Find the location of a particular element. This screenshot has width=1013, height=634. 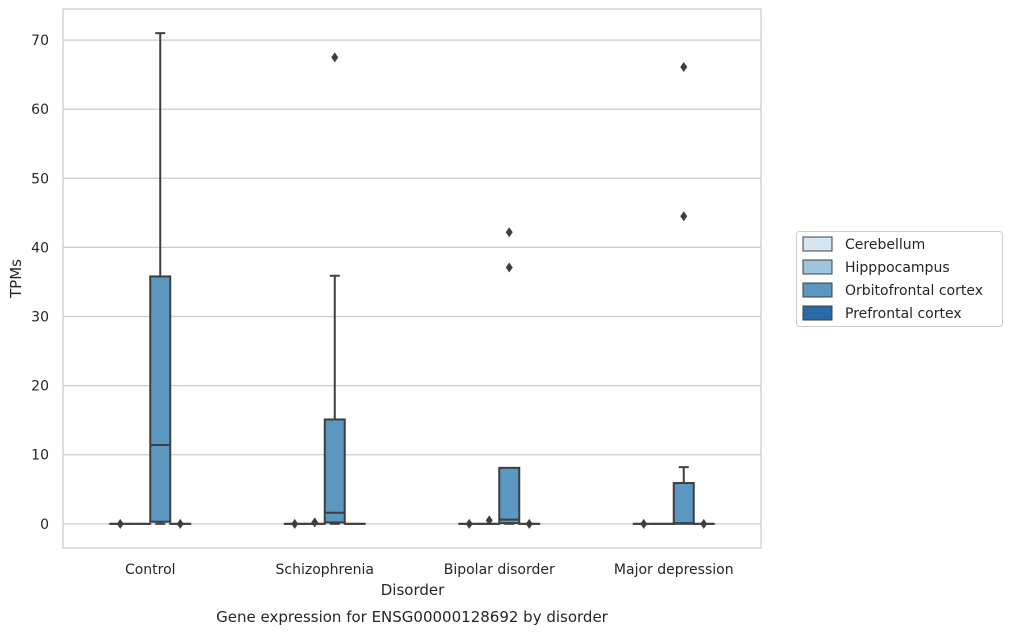

y-tick-label: 60 is located at coordinates (40, 110).